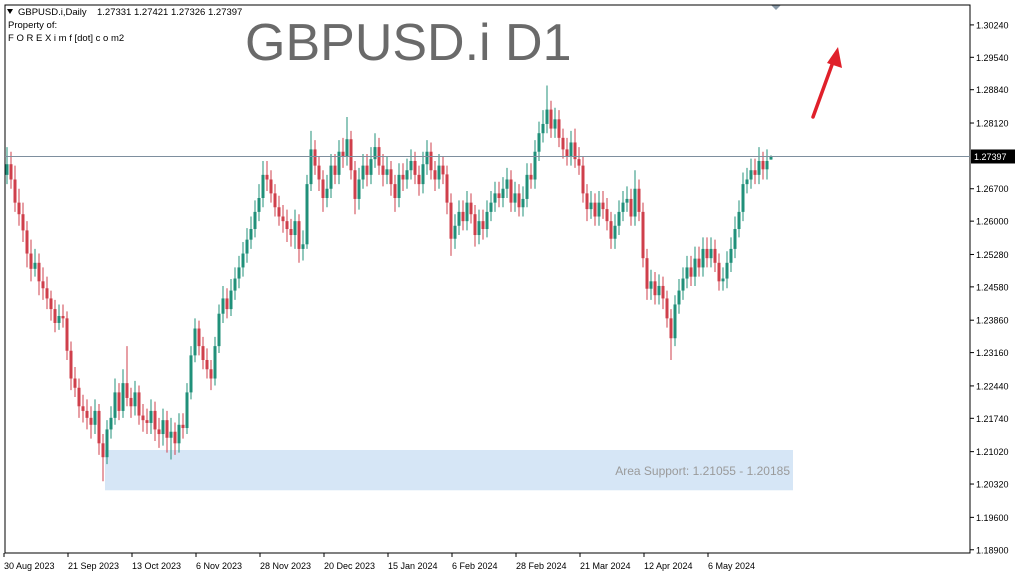 This screenshot has width=1019, height=579. What do you see at coordinates (992, 321) in the screenshot?
I see `y-tick-label: 1.23860` at bounding box center [992, 321].